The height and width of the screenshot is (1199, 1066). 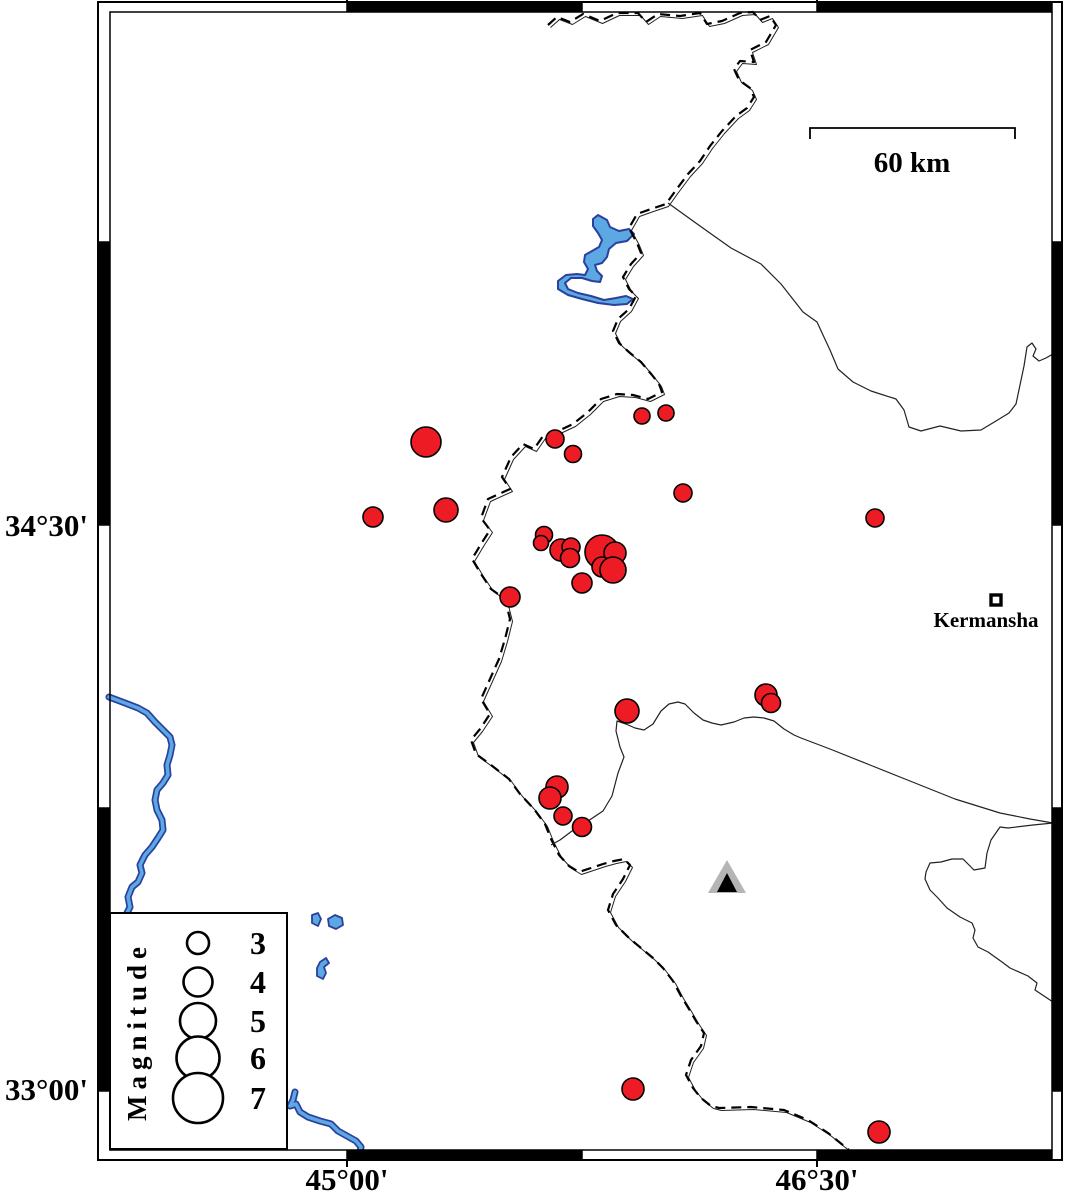 I want to click on legend-magnitude-label: 6, so click(x=258, y=1058).